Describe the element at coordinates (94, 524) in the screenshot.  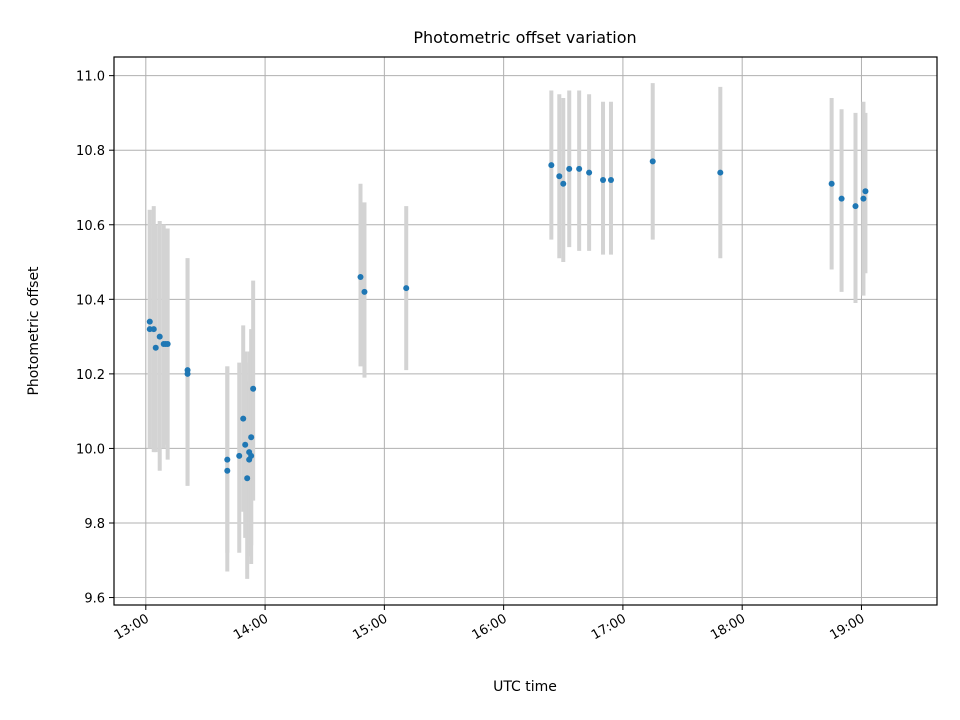
I see `y-tick-label: 9.8` at that location.